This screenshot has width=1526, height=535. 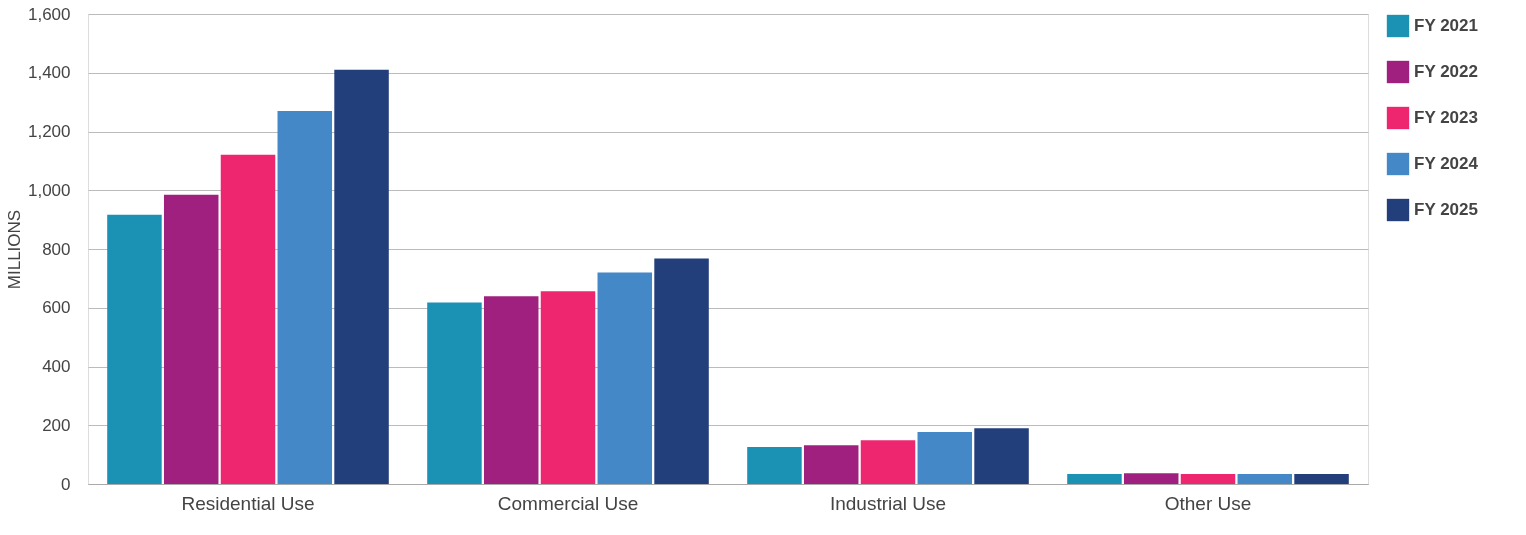 I want to click on y-tick-label: 1,000, so click(x=49, y=190).